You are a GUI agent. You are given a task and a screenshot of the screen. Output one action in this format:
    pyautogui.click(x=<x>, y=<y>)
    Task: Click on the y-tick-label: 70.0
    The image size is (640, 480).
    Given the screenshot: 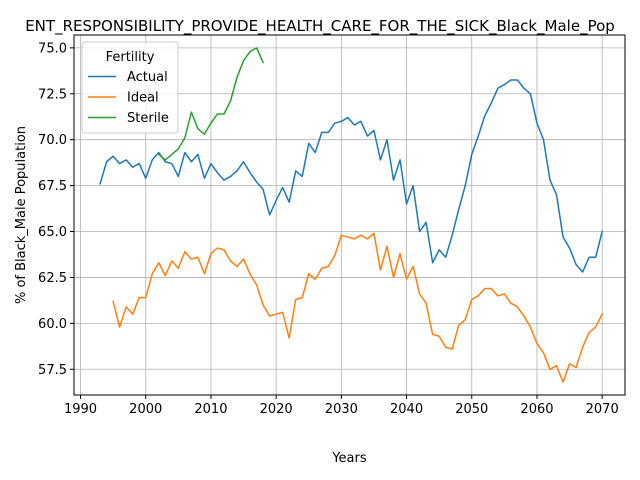 What is the action you would take?
    pyautogui.click(x=52, y=140)
    